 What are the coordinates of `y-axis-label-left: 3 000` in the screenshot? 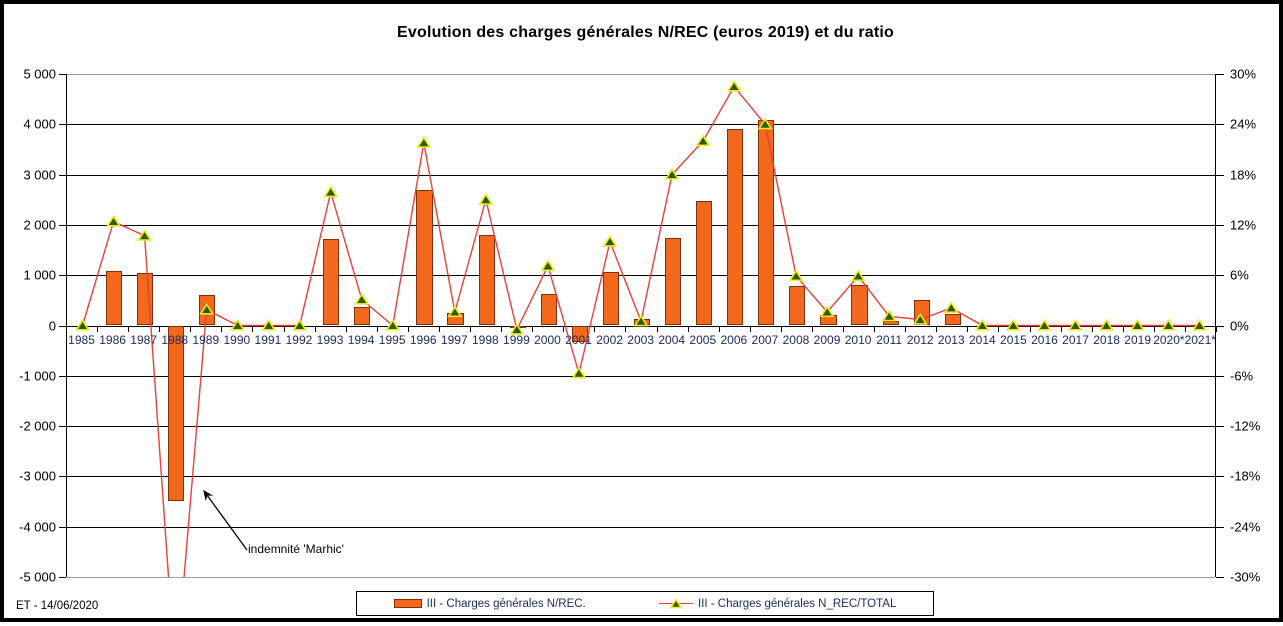 It's located at (39, 175).